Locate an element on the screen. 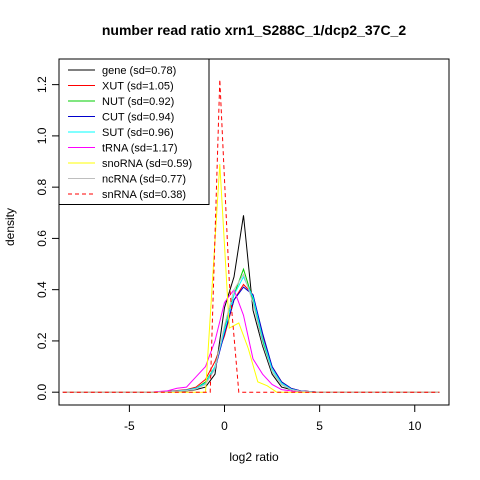 This screenshot has height=480, width=480. y-tick-label: 0.2 is located at coordinates (42, 340).